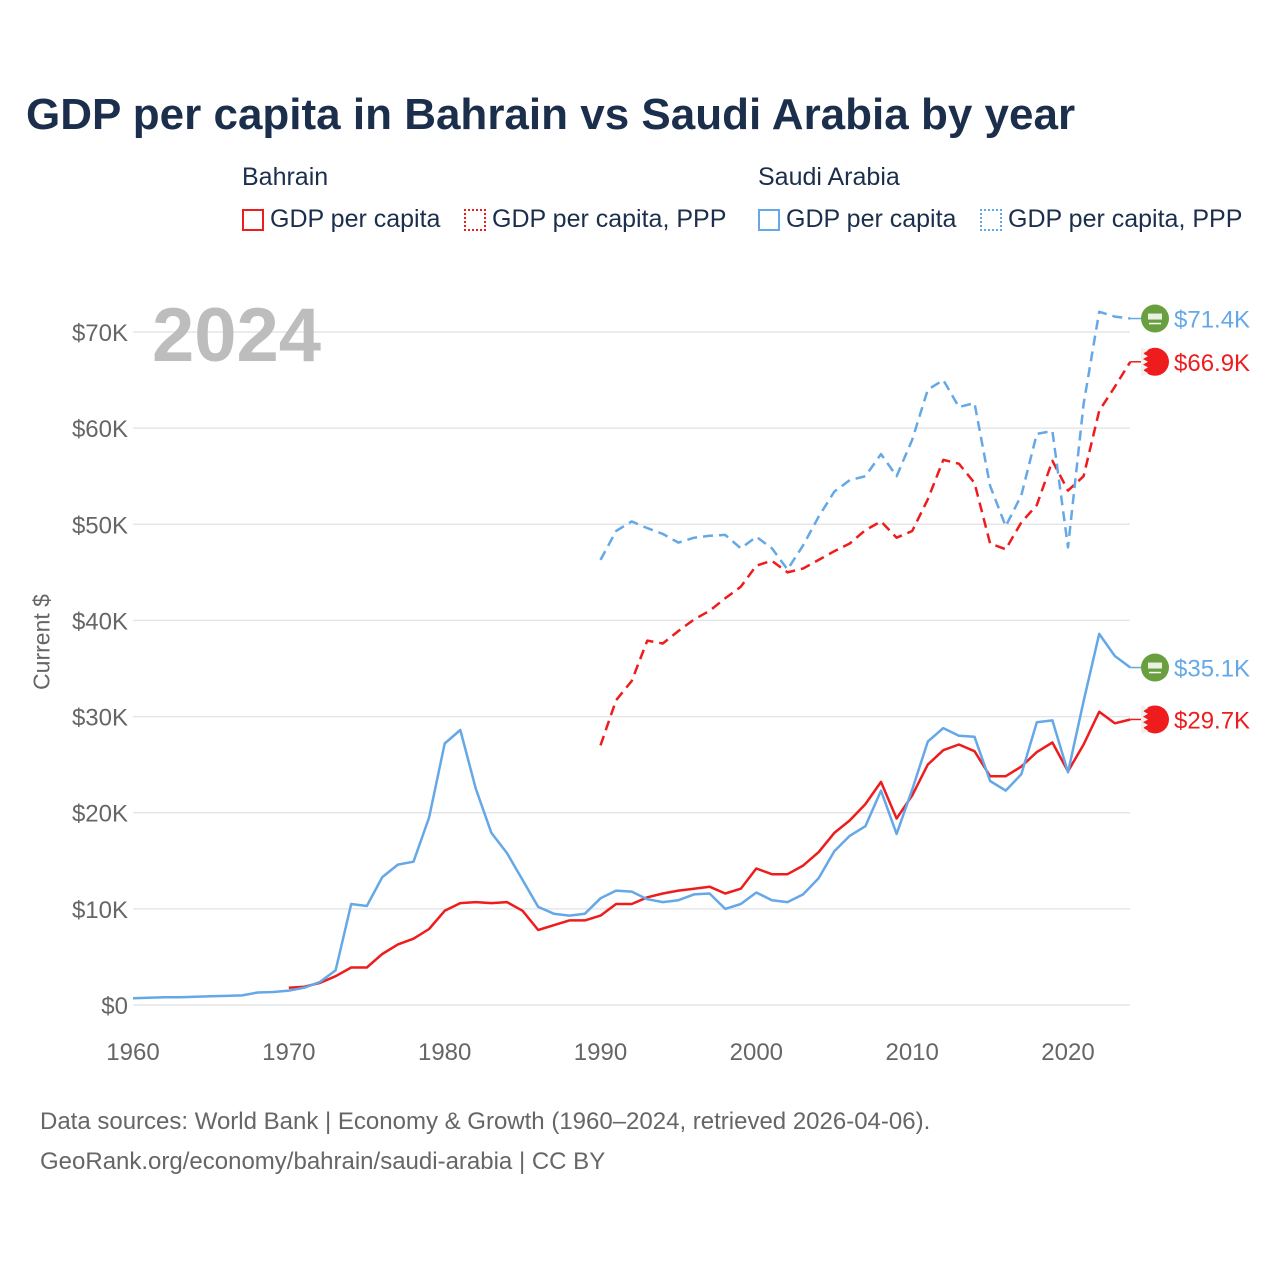 The image size is (1280, 1280). I want to click on end-value-label: $71.4K, so click(1212, 320).